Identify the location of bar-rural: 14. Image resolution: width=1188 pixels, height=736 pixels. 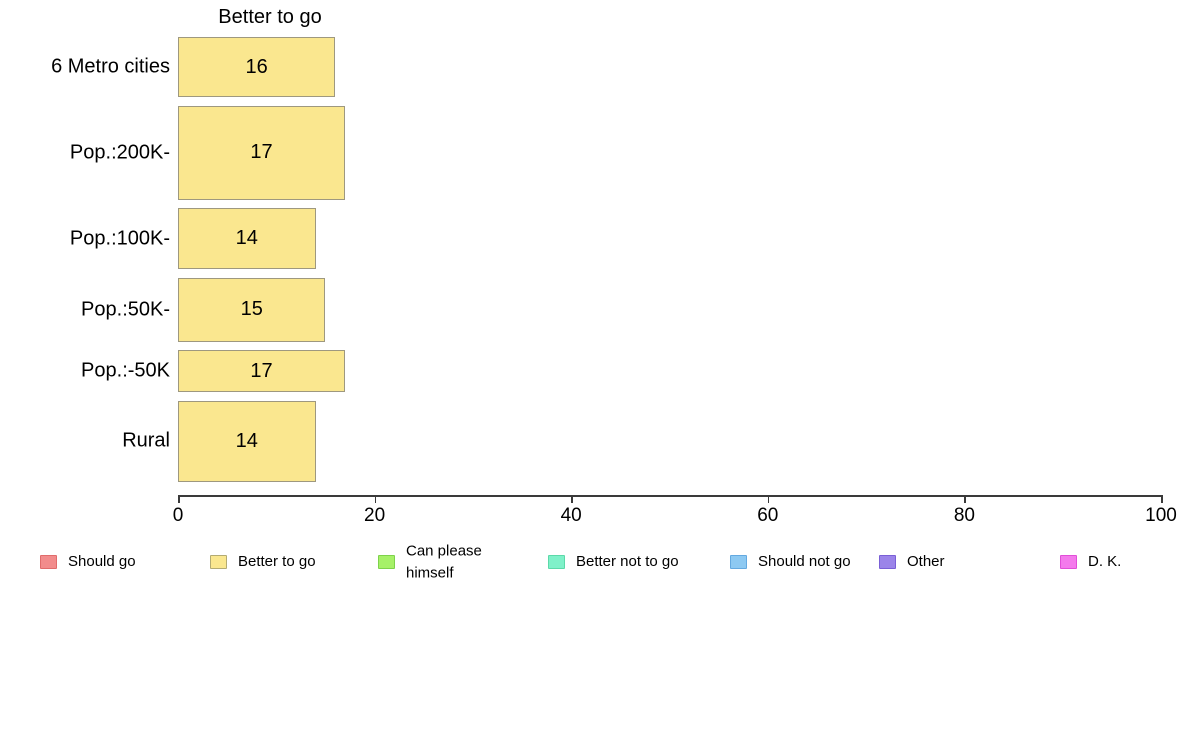
(247, 441).